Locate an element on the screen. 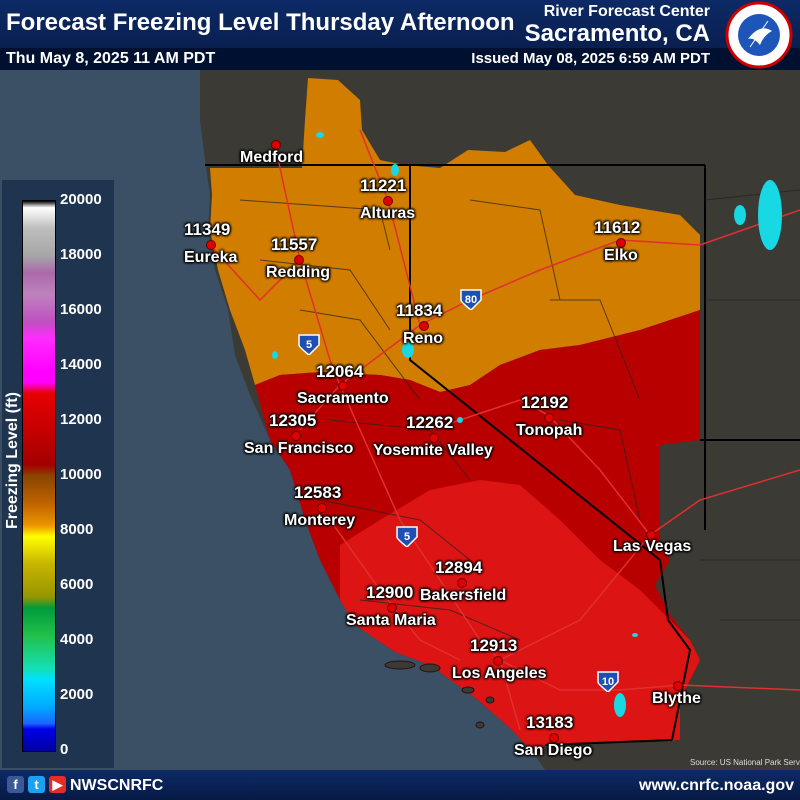 Image resolution: width=800 pixels, height=800 pixels. legend-tick: 10000 is located at coordinates (81, 474).